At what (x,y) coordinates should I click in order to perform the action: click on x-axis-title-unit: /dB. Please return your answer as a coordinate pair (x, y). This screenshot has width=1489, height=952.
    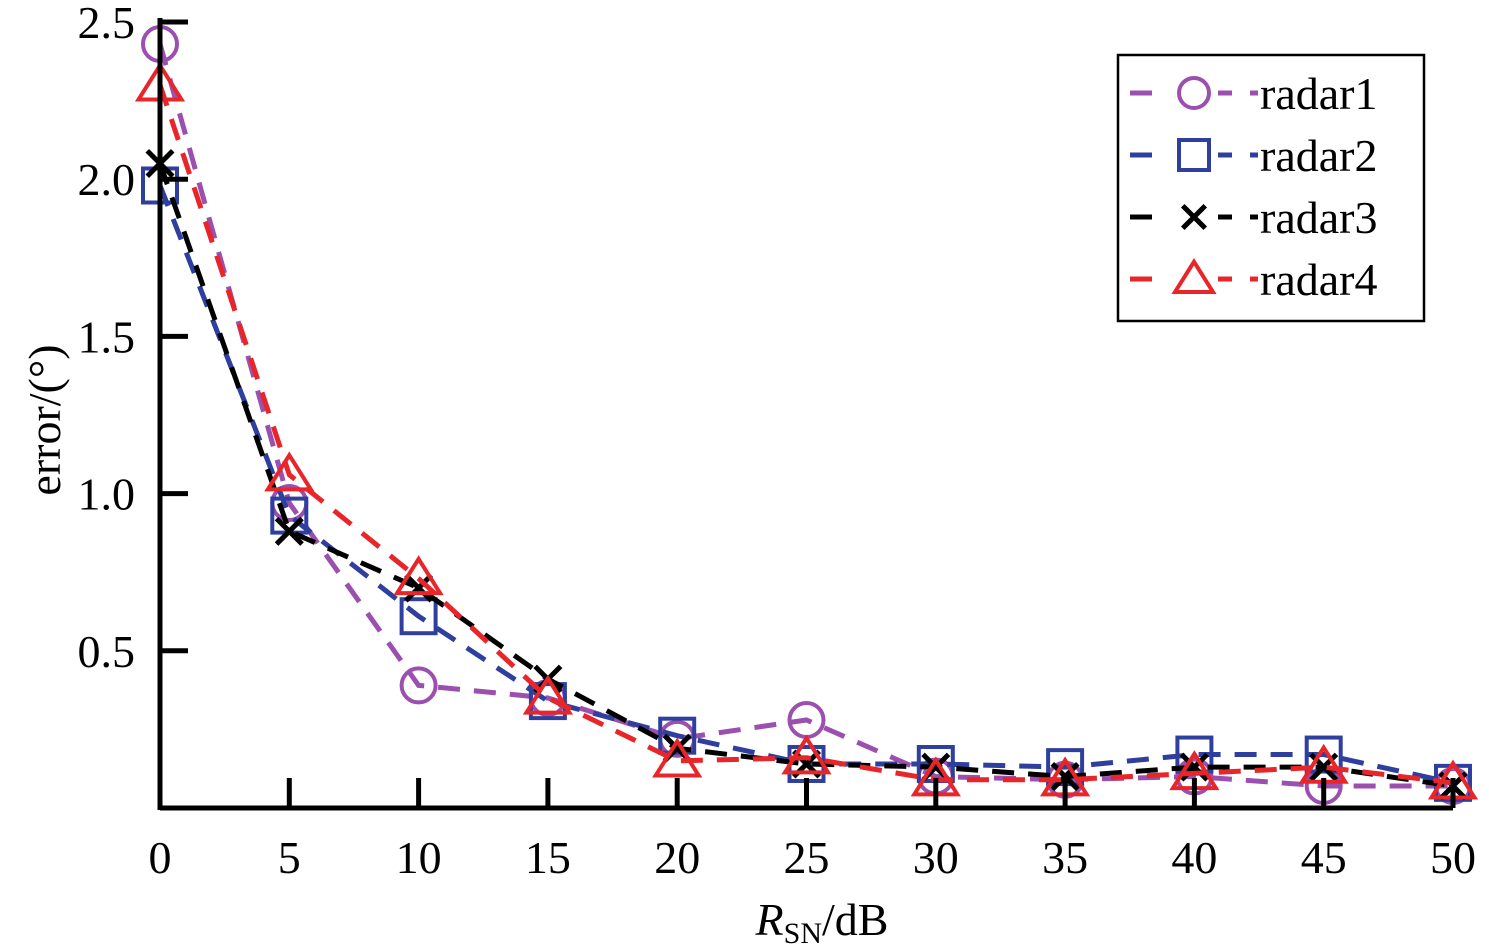
    Looking at the image, I should click on (855, 919).